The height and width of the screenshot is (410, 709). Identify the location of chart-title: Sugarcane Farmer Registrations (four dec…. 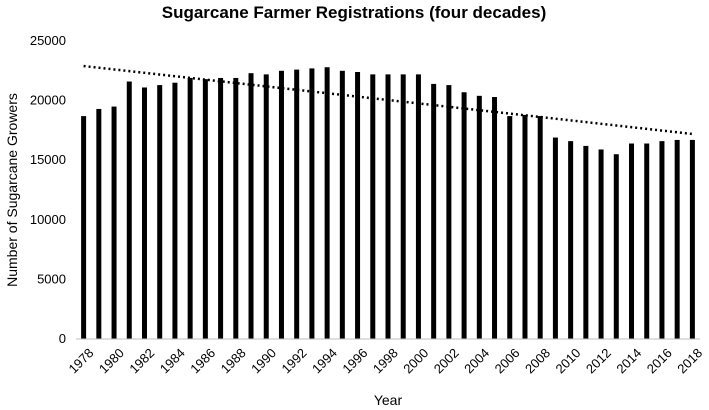
(354, 12).